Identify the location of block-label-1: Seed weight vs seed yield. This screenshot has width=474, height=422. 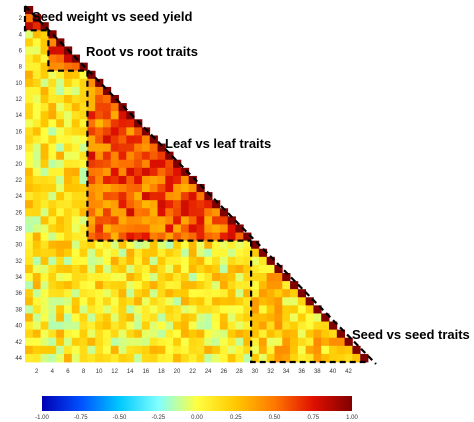
(112, 16).